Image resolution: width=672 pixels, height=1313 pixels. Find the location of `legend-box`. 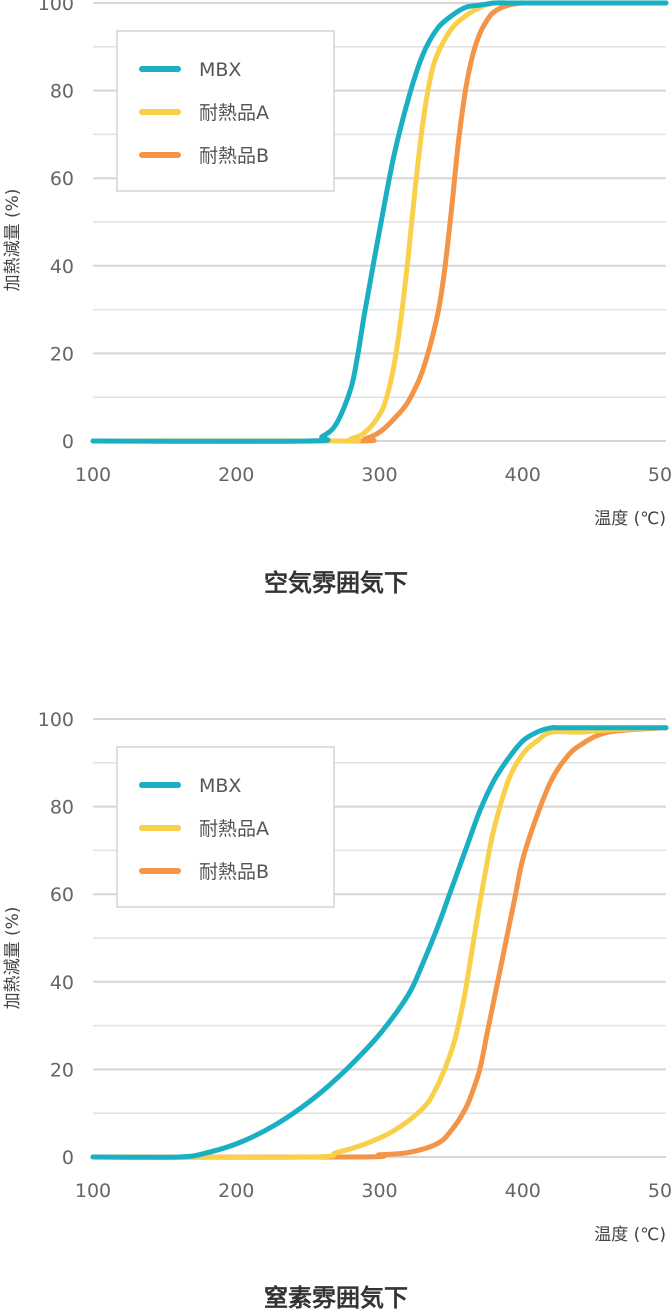

legend-box is located at coordinates (225, 827).